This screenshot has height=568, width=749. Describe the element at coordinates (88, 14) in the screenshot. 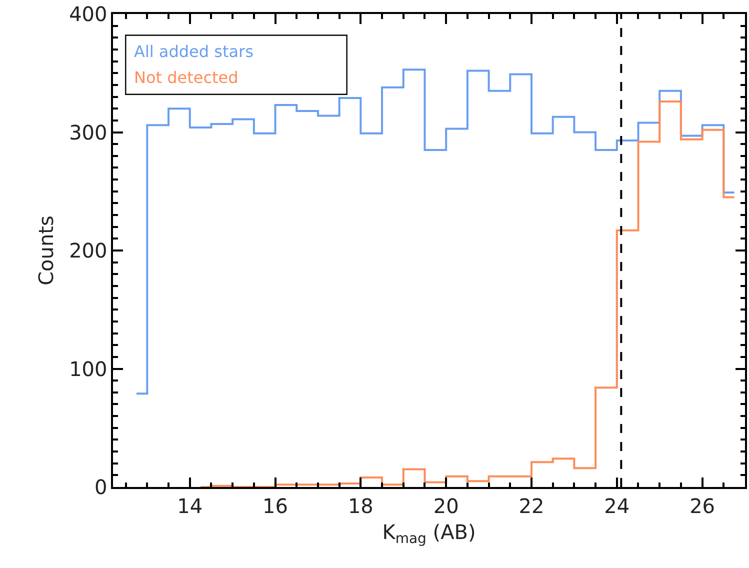

I see `y-tick-label: 400` at that location.